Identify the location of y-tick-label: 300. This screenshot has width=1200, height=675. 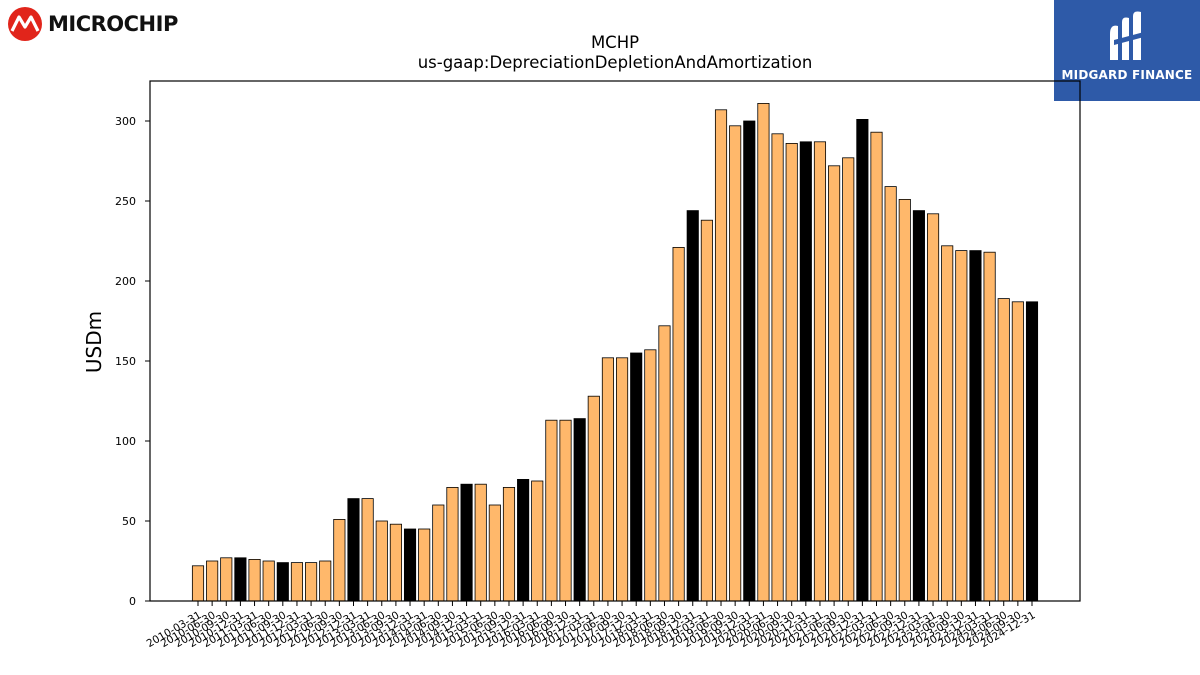
(125, 121).